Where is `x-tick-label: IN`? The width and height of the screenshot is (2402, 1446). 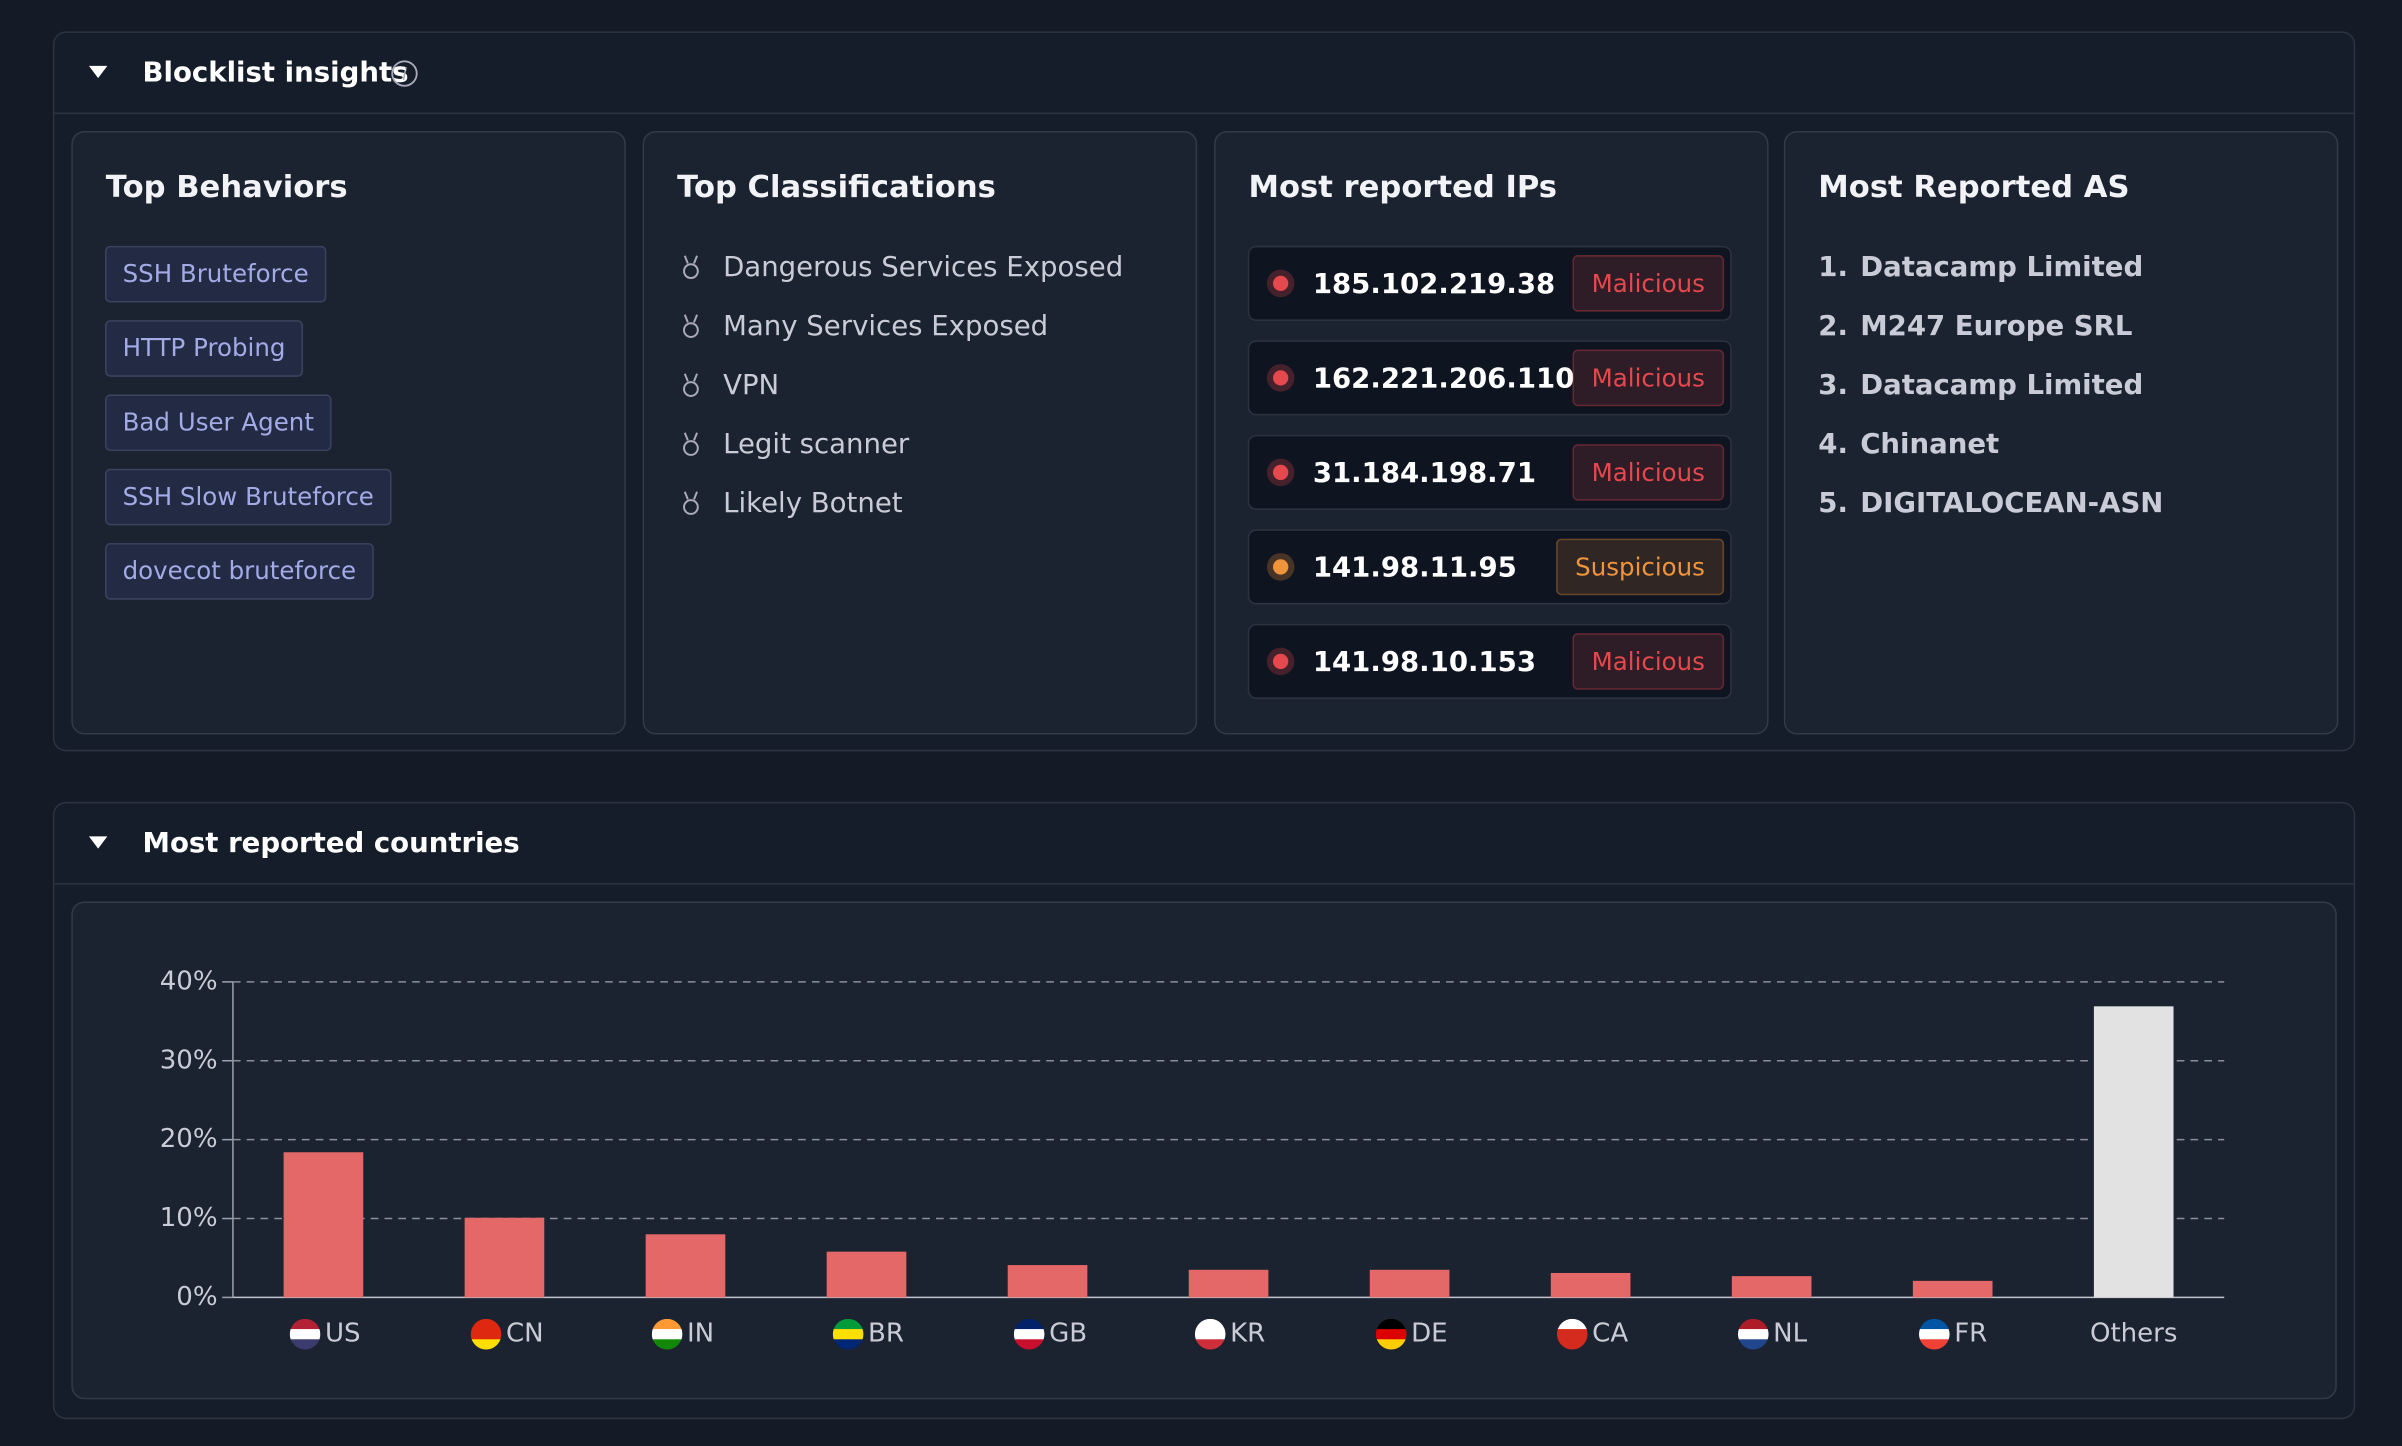
x-tick-label: IN is located at coordinates (700, 1334).